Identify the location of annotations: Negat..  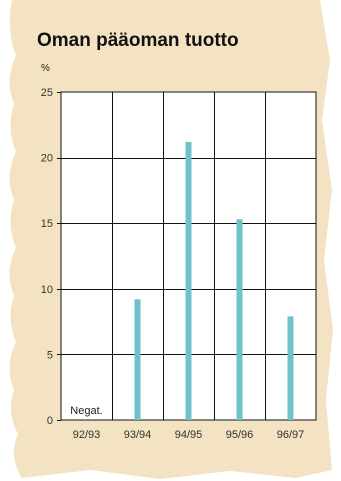
(86, 411).